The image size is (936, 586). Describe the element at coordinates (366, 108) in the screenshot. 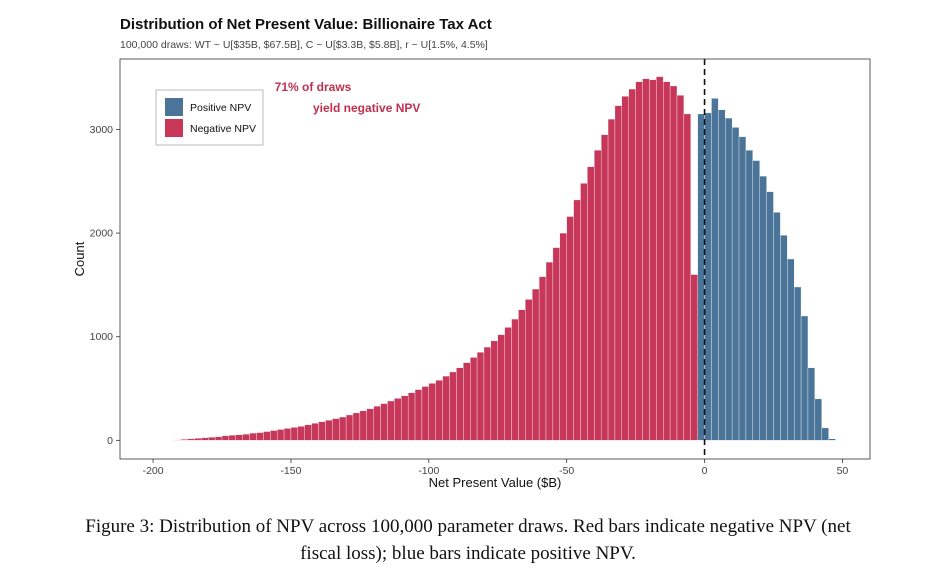

I see `annotation-line-2: yield negative NPV` at that location.